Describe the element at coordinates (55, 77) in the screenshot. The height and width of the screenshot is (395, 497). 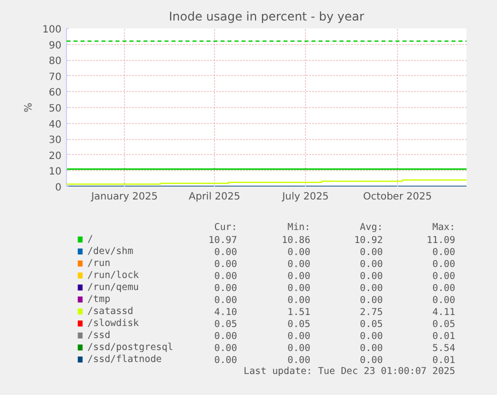
I see `y-tick-label: 70` at that location.